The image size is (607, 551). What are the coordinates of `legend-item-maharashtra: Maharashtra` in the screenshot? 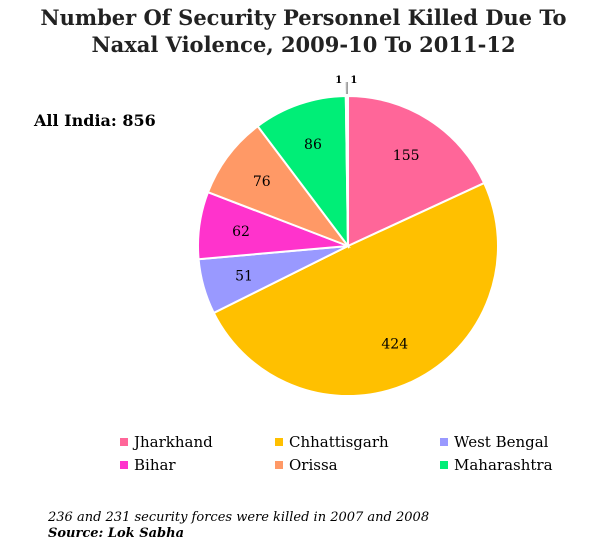 It's located at (496, 465).